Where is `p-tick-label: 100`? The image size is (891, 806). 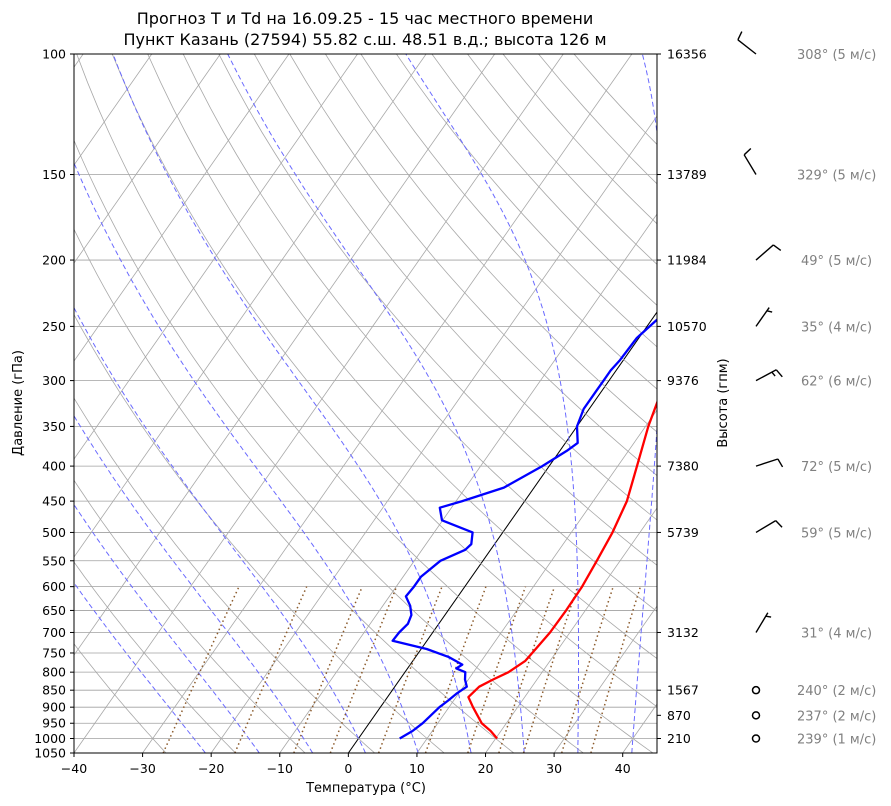 p-tick-label: 100 is located at coordinates (54, 54).